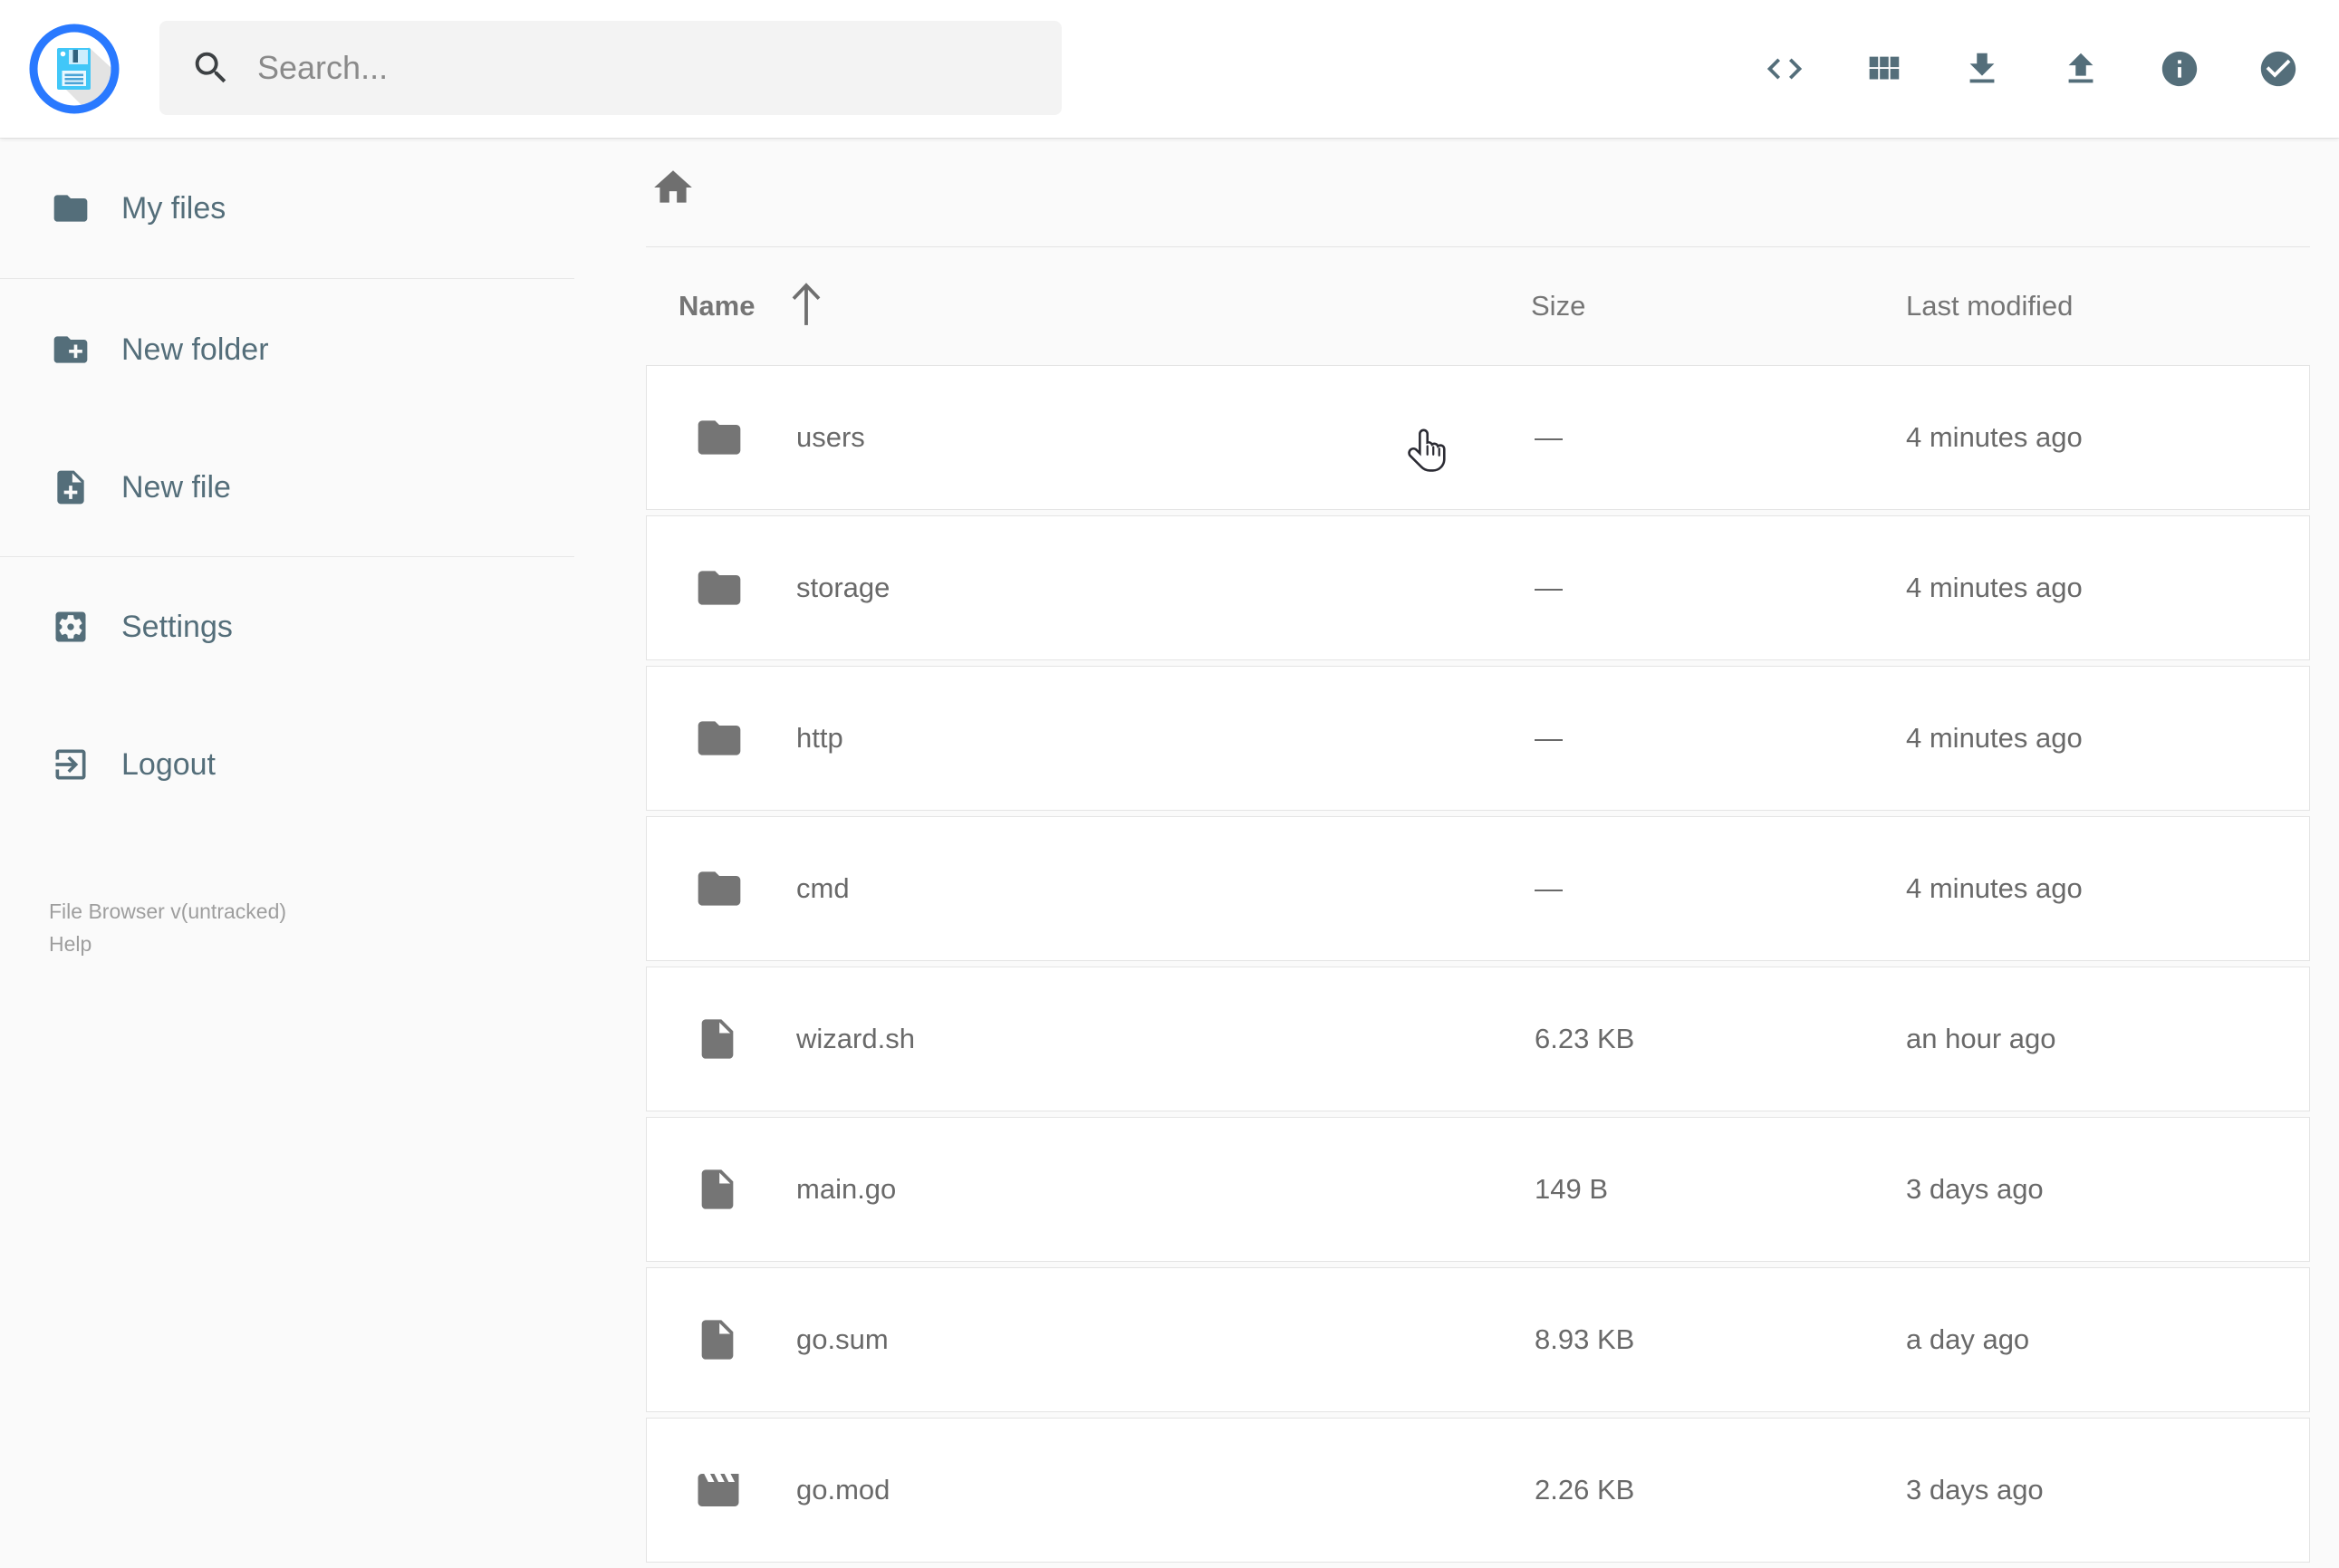 This screenshot has height=1568, width=2339. I want to click on upload-icon, so click(2081, 68).